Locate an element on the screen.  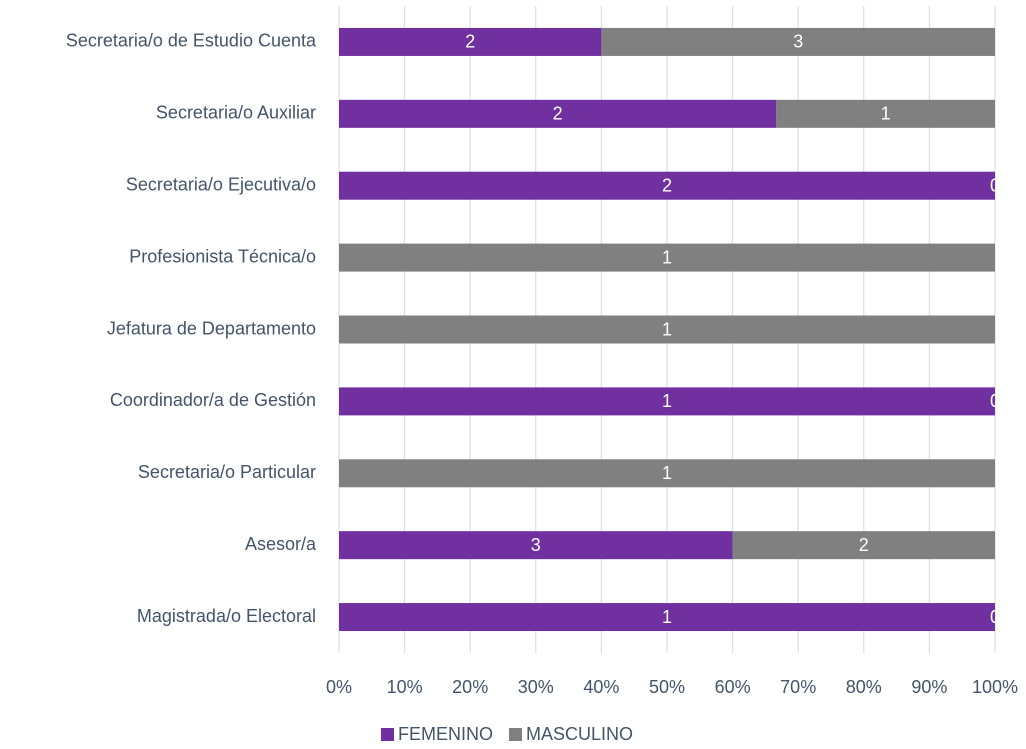
x-tick-label: 40% is located at coordinates (601, 687).